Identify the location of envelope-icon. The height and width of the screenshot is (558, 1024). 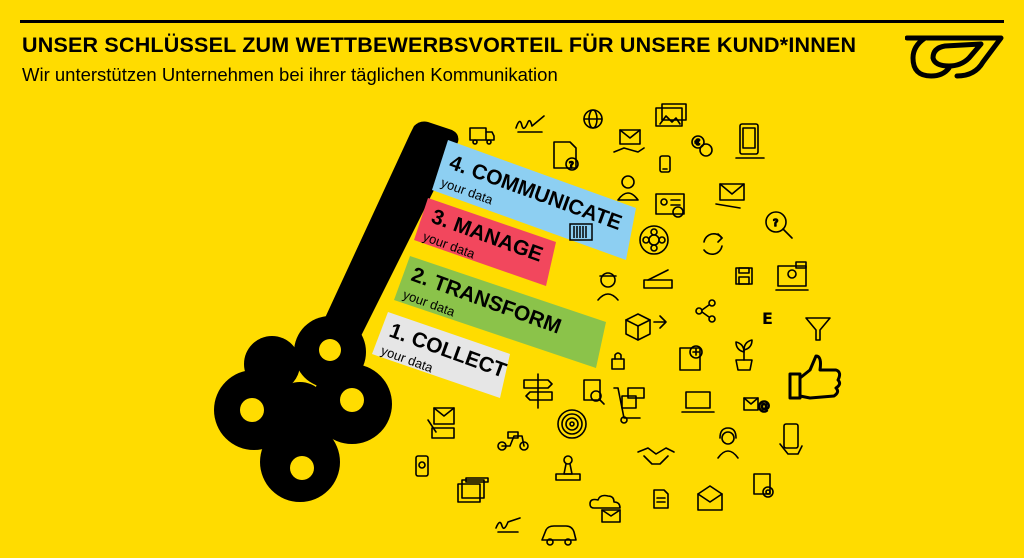
(730, 196).